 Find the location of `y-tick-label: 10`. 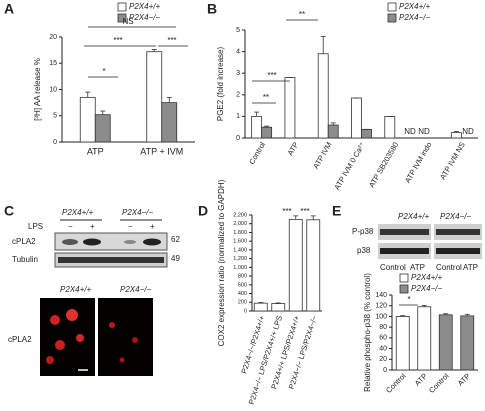

y-tick-label: 10 is located at coordinates (53, 89).